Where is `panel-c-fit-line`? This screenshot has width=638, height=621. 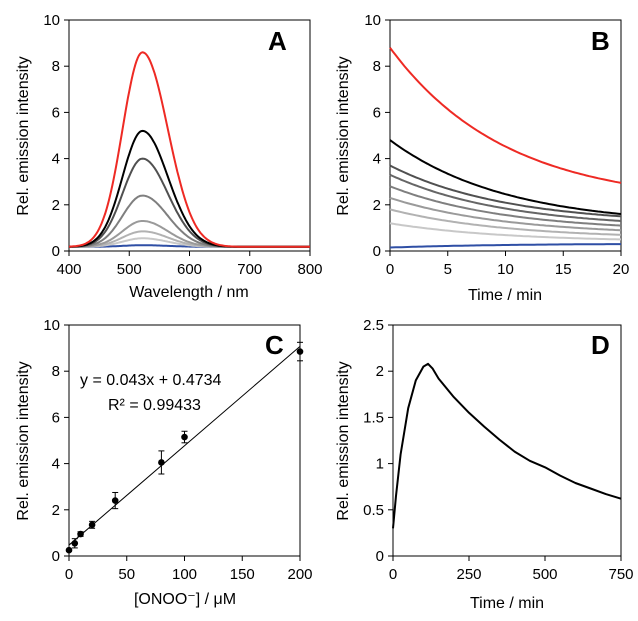
panel-c-fit-line is located at coordinates (184, 446).